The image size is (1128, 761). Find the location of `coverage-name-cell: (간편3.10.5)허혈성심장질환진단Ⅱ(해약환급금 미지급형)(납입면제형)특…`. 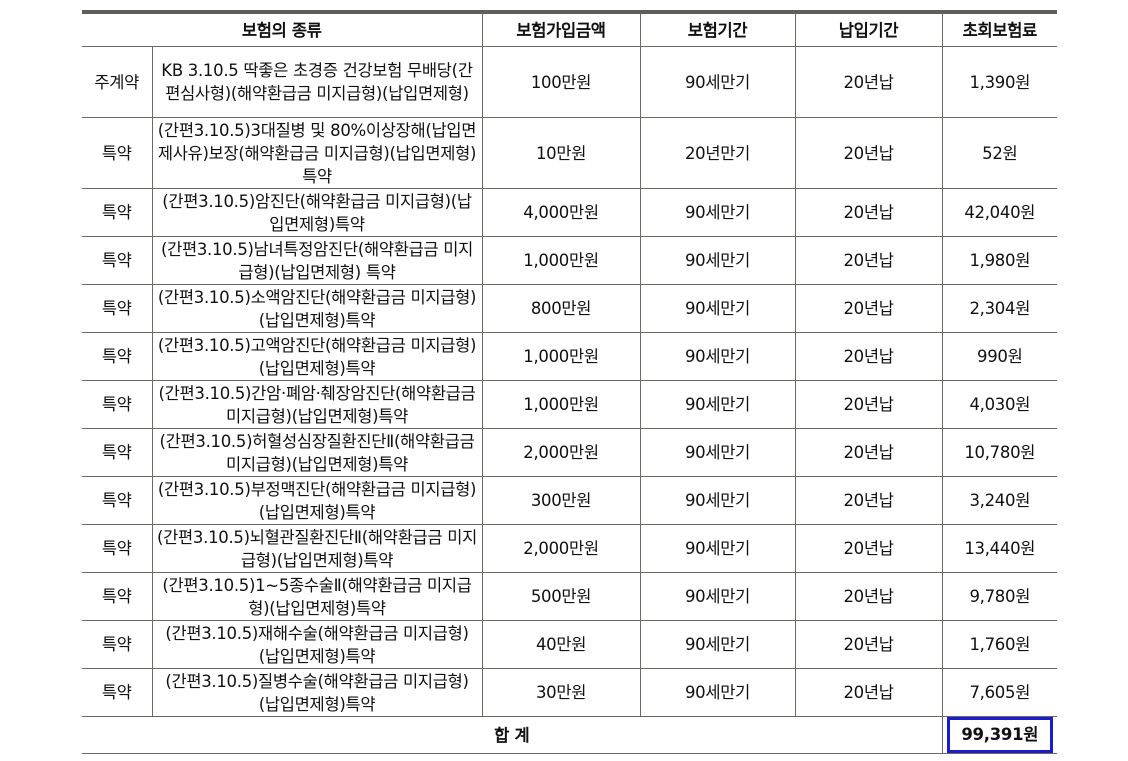

coverage-name-cell: (간편3.10.5)허혈성심장질환진단Ⅱ(해약환급금 미지급형)(납입면제형)특… is located at coordinates (317, 452).